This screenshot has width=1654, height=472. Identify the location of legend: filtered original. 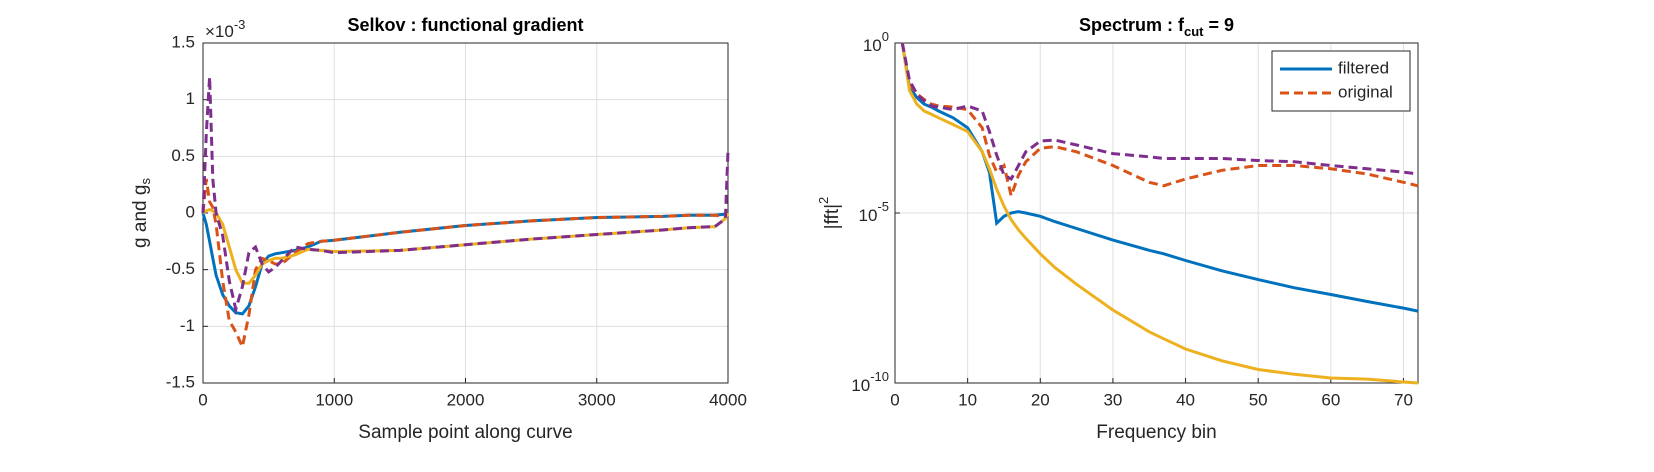
(1341, 81).